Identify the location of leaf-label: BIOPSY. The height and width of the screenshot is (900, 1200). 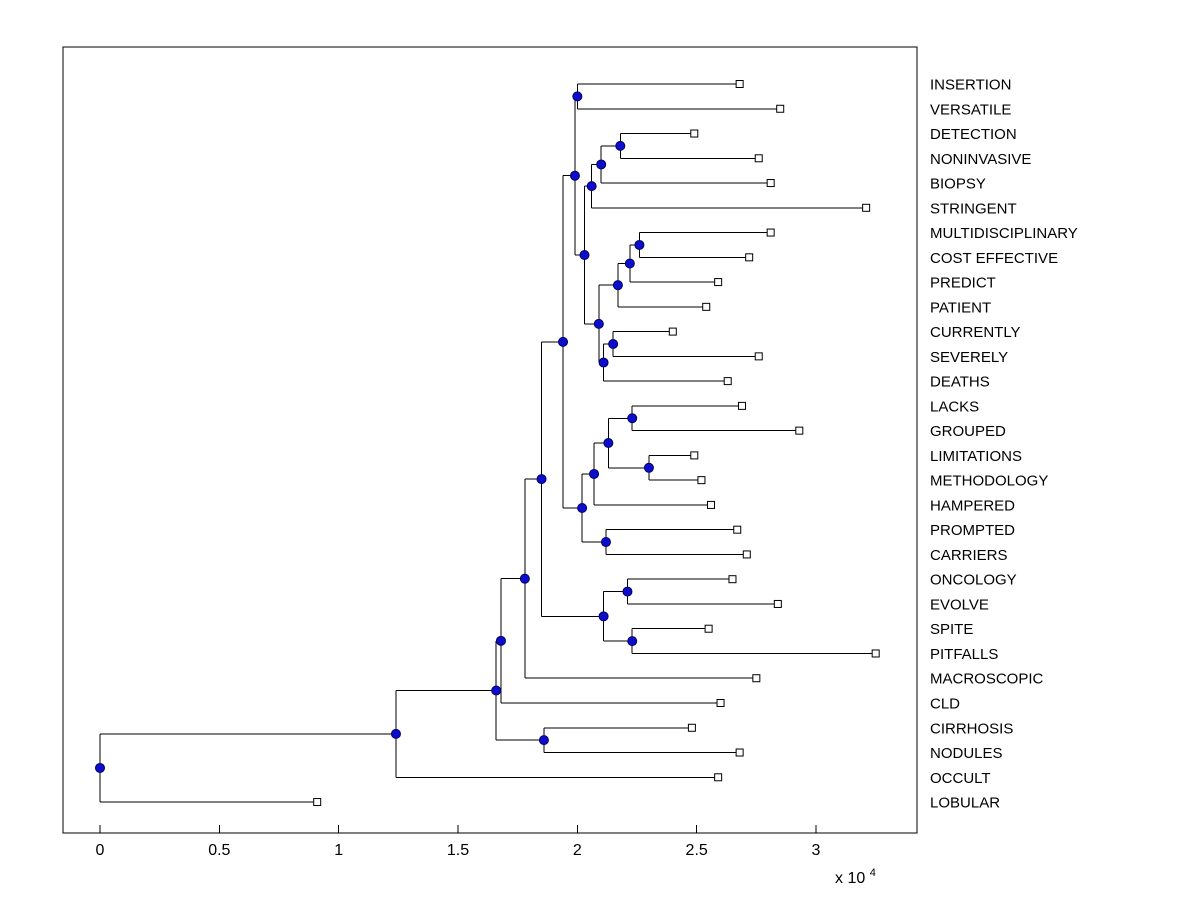
(958, 184).